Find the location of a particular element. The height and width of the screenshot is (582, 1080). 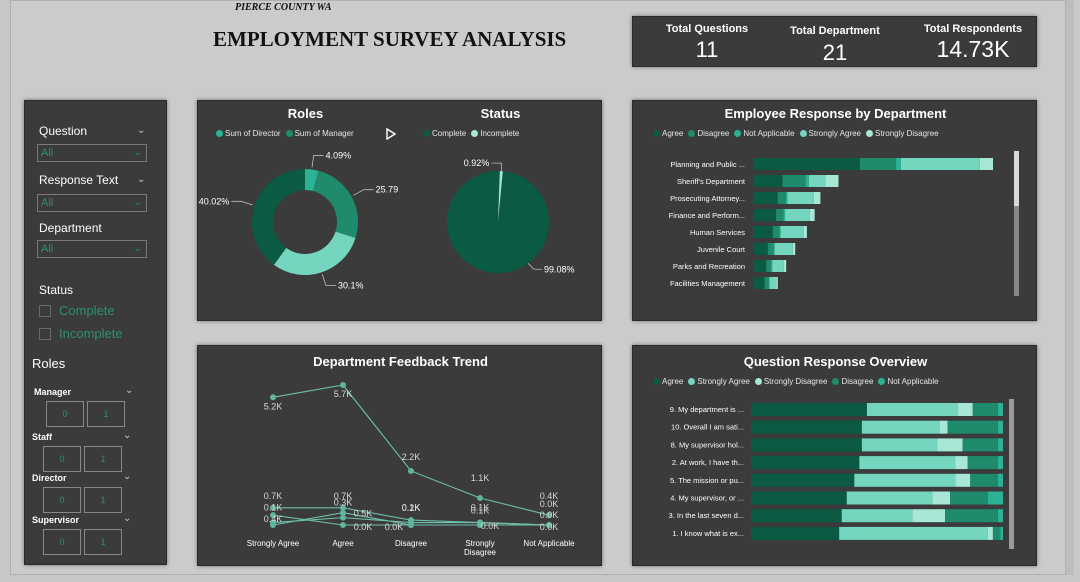

role-manager-1: 1 is located at coordinates (106, 414).